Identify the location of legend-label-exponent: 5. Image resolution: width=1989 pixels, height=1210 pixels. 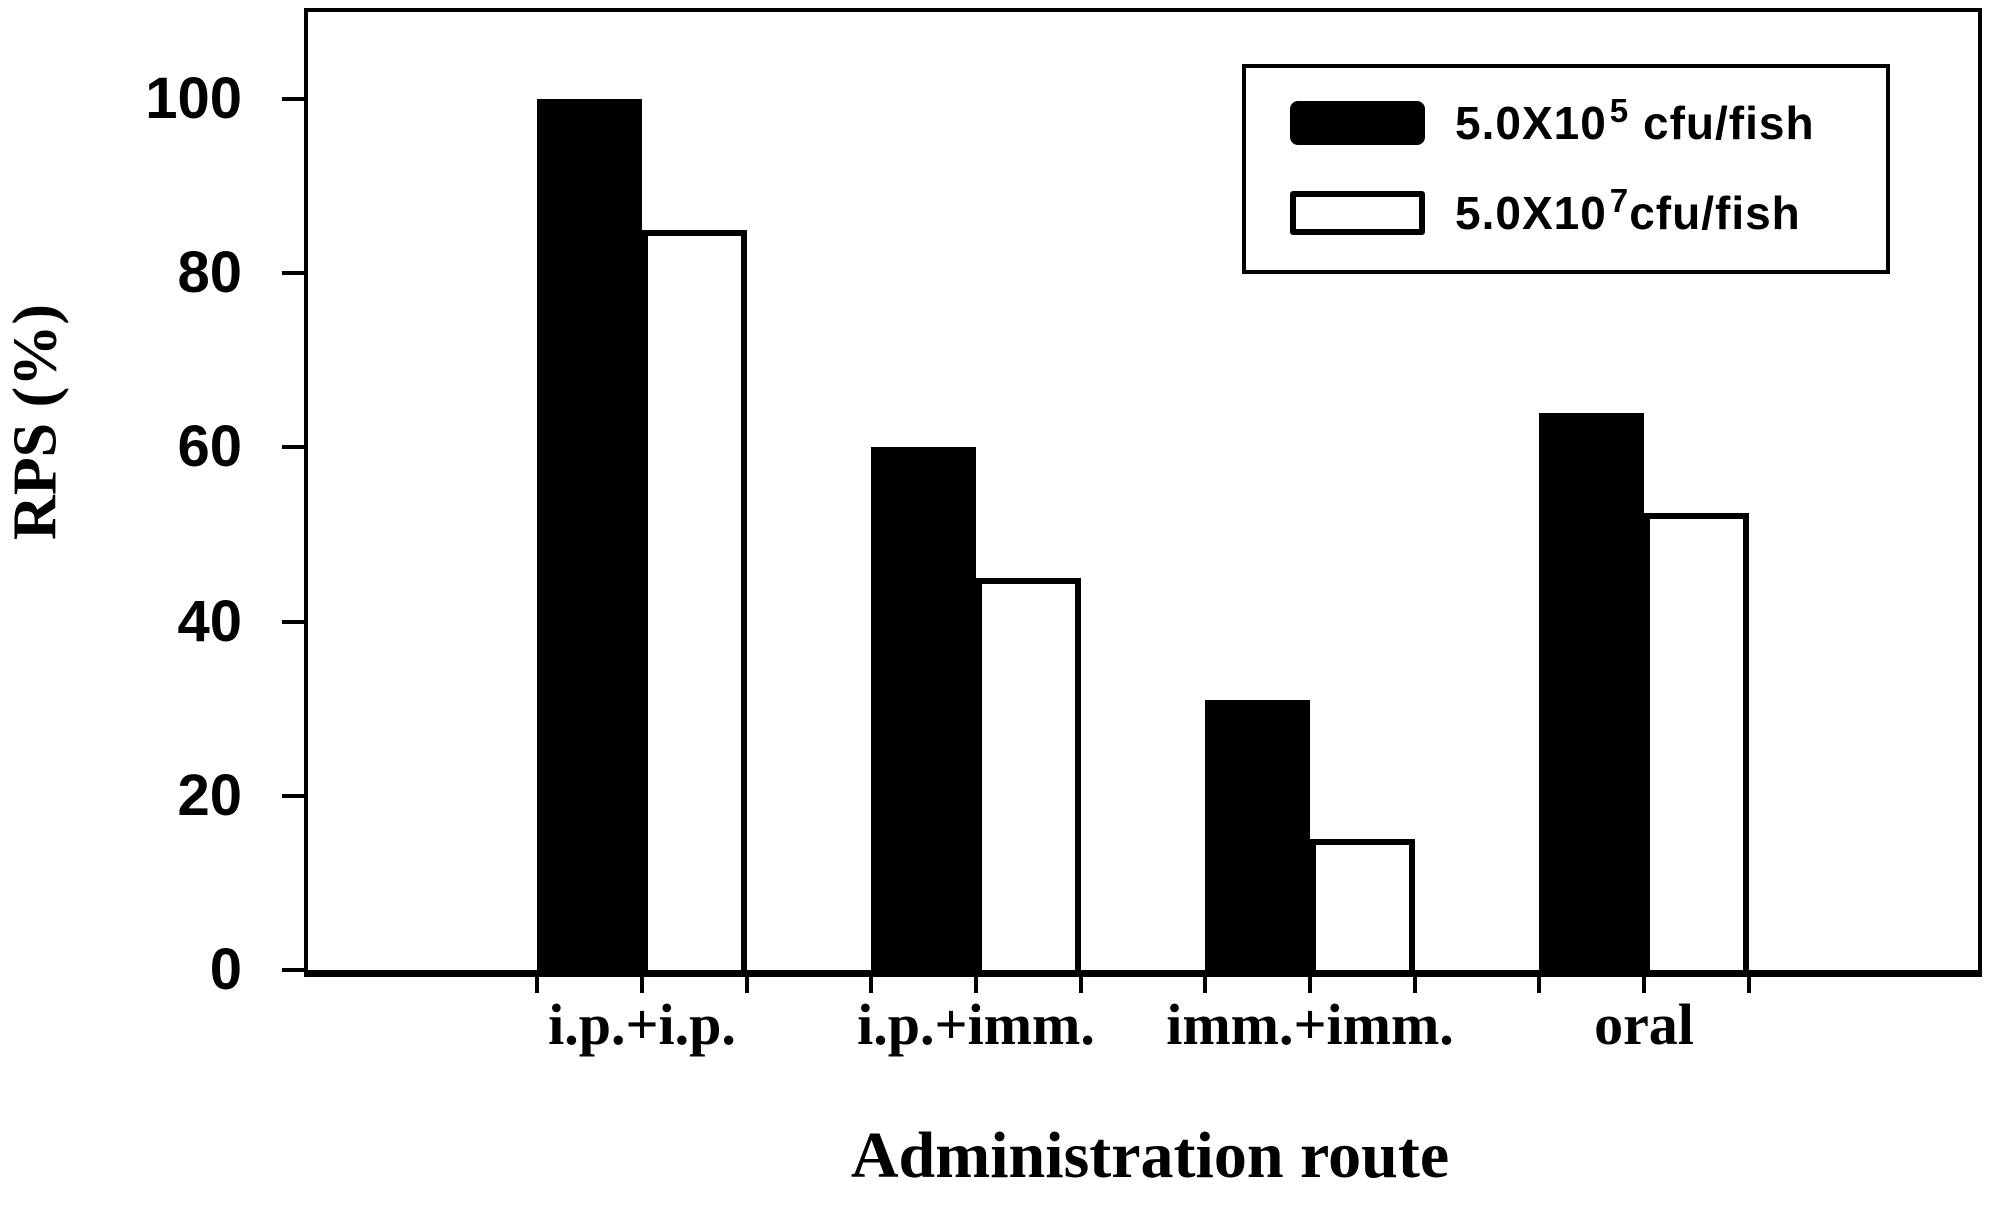
(1619, 112).